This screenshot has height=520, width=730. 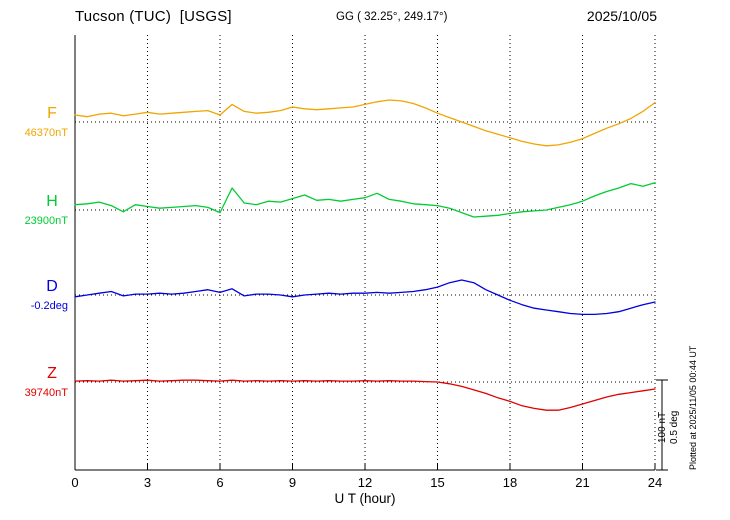 What do you see at coordinates (621, 16) in the screenshot?
I see `plot-date: 2025/10/05` at bounding box center [621, 16].